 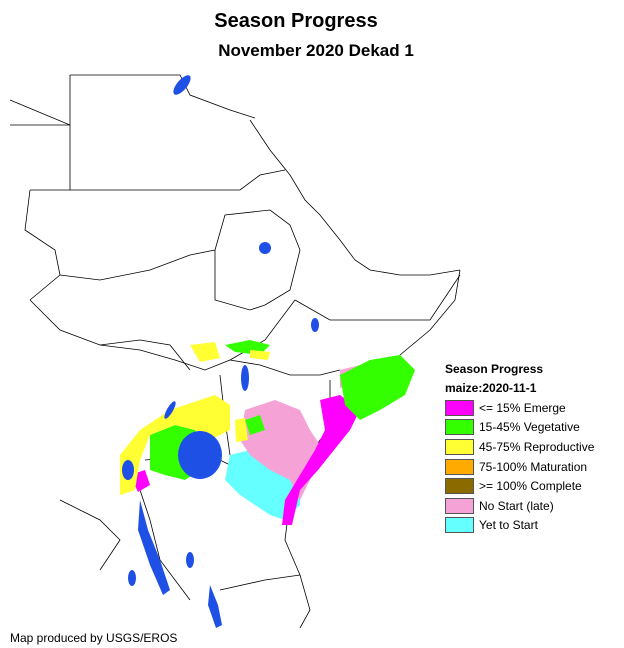 What do you see at coordinates (175, 445) in the screenshot?
I see `area-reproductive-west` at bounding box center [175, 445].